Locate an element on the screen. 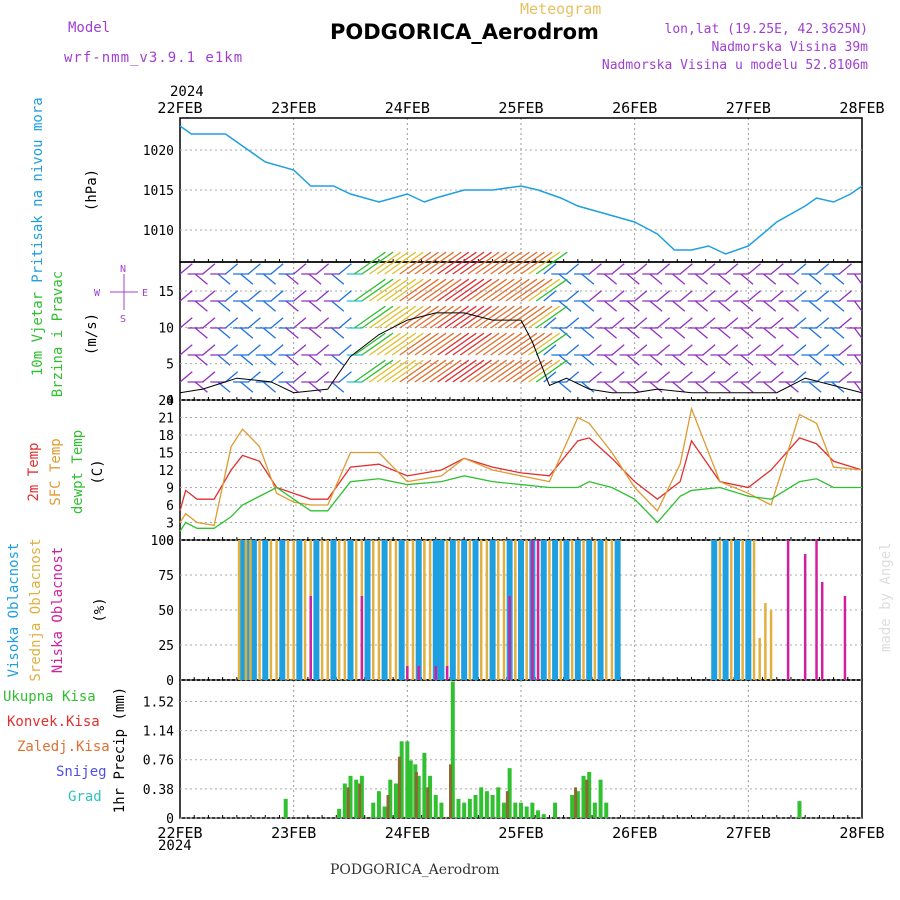 The height and width of the screenshot is (900, 900). temp-axis-unit: (C) is located at coordinates (98, 471).